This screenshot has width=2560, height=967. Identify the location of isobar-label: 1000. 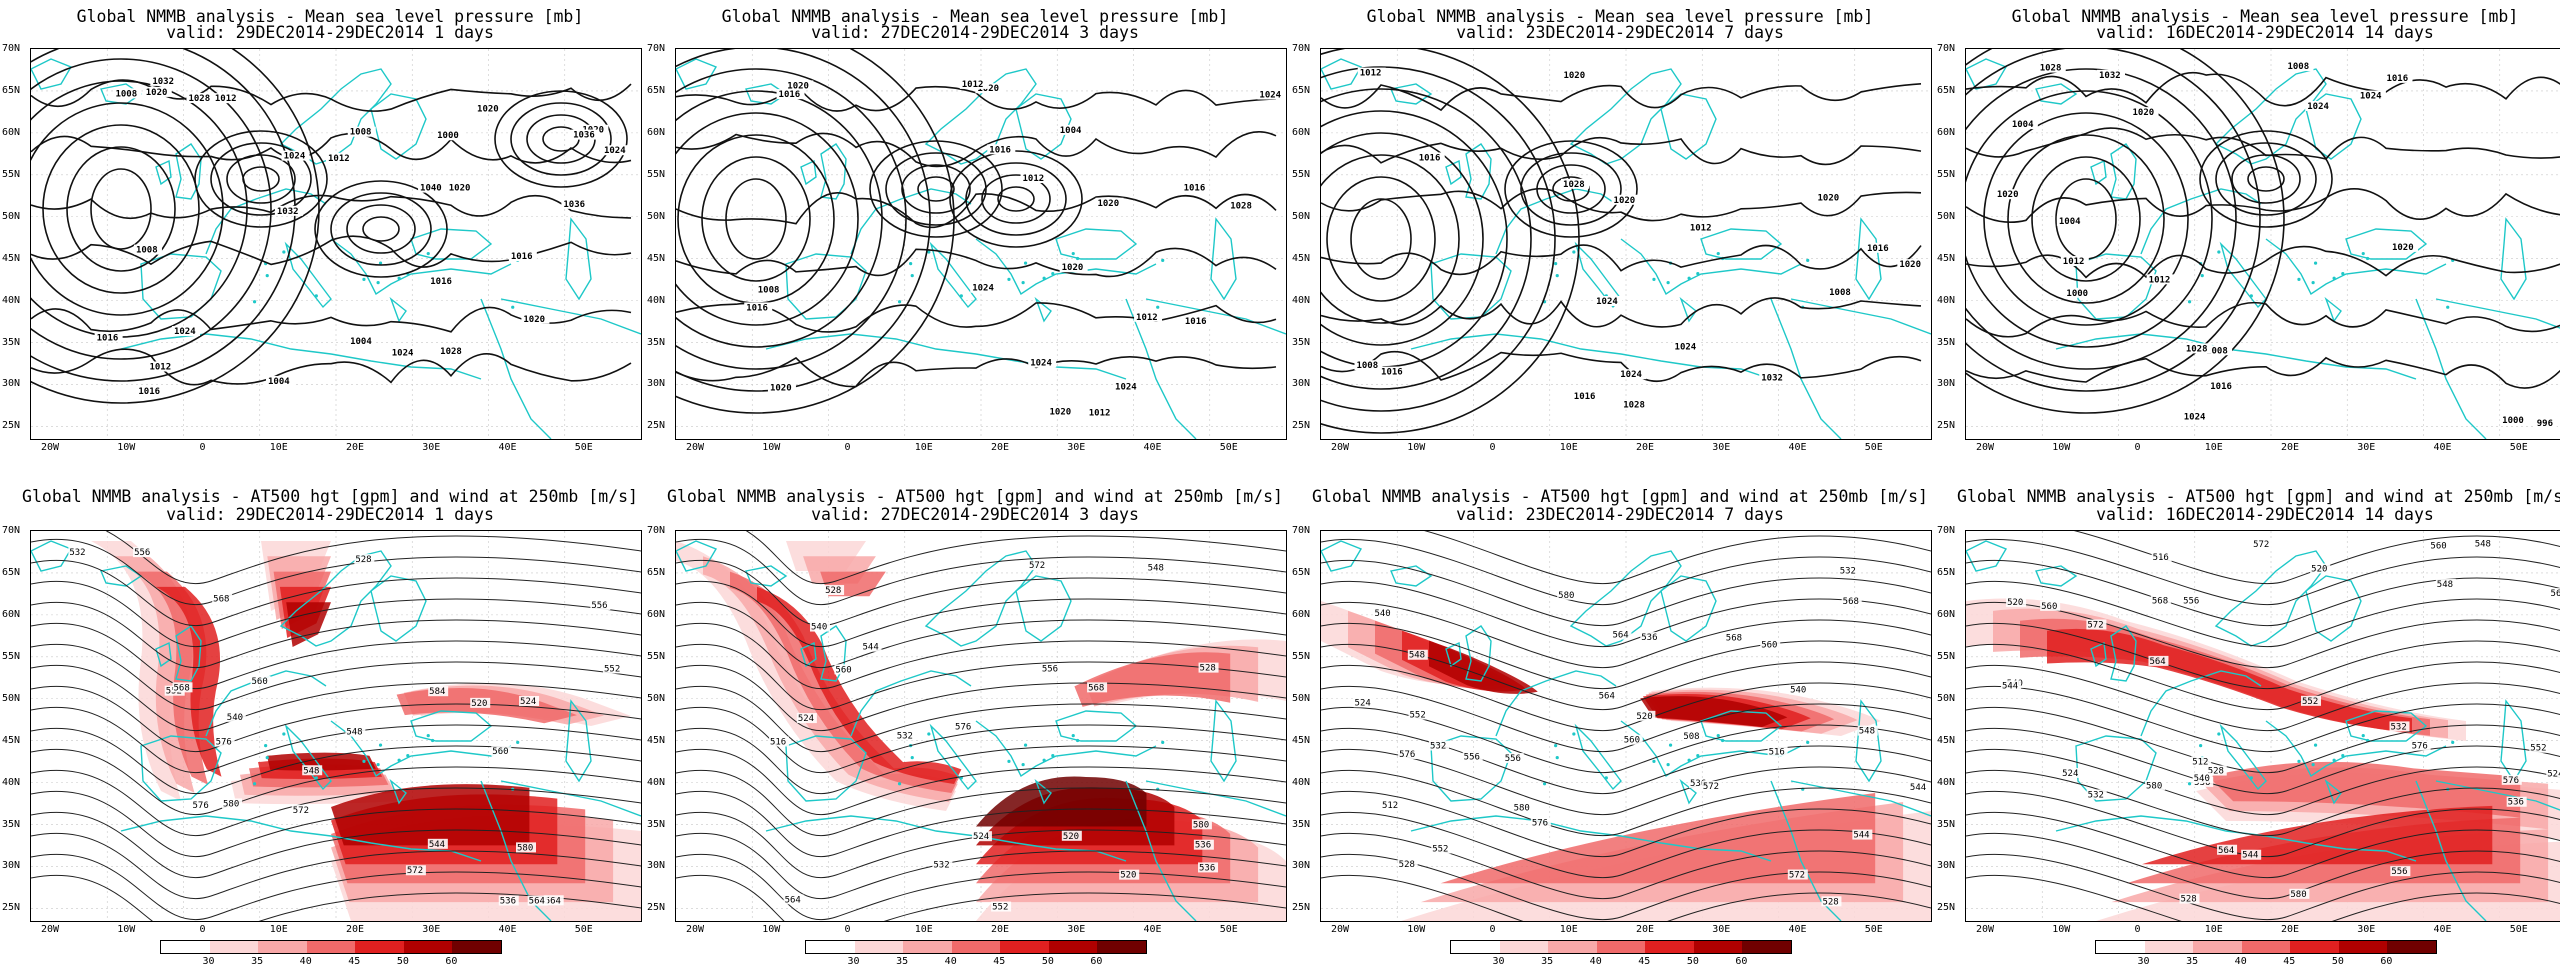
(2513, 421).